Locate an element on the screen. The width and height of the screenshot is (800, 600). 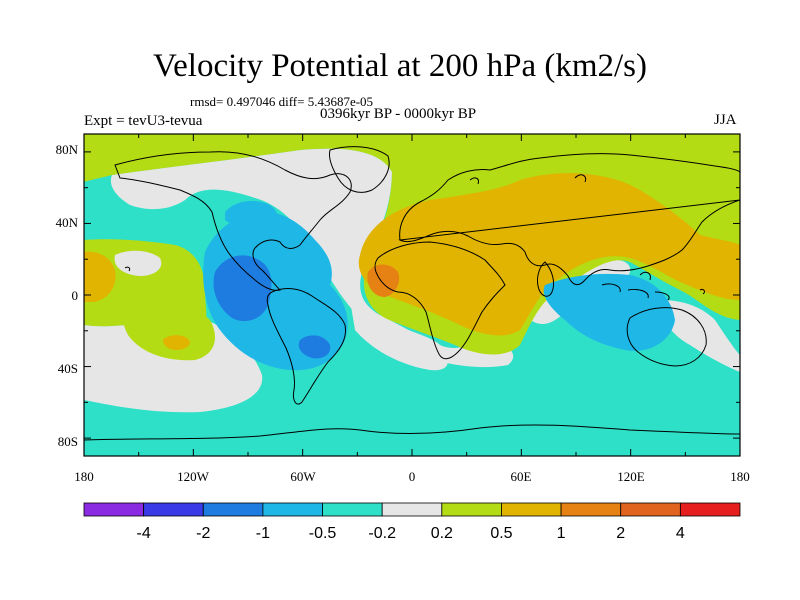
field-neutral-equatorial-atlantic is located at coordinates (399, 335).